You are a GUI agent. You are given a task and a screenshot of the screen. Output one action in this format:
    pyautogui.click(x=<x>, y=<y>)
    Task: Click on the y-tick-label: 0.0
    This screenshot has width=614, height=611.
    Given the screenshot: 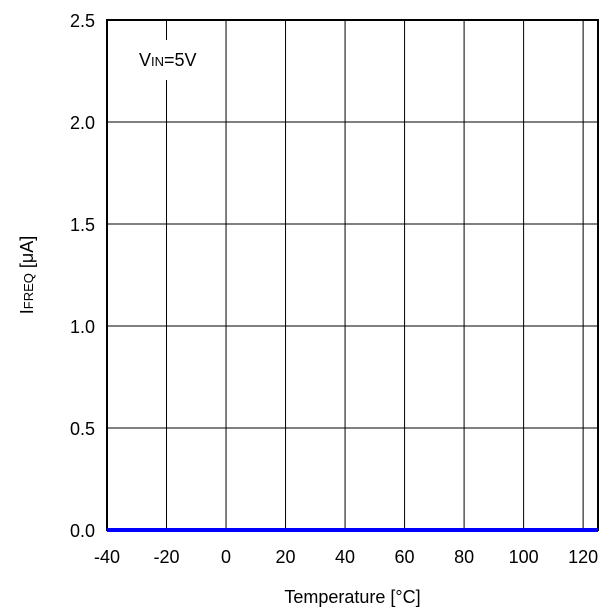 What is the action you would take?
    pyautogui.click(x=82, y=531)
    